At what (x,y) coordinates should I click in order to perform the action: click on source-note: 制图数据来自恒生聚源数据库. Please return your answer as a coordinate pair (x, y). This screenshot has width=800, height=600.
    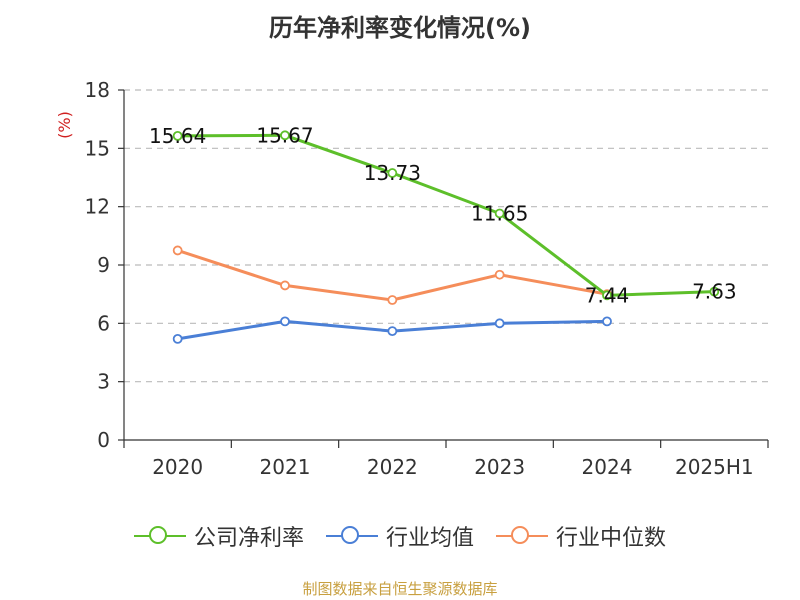
    Looking at the image, I should click on (400, 589).